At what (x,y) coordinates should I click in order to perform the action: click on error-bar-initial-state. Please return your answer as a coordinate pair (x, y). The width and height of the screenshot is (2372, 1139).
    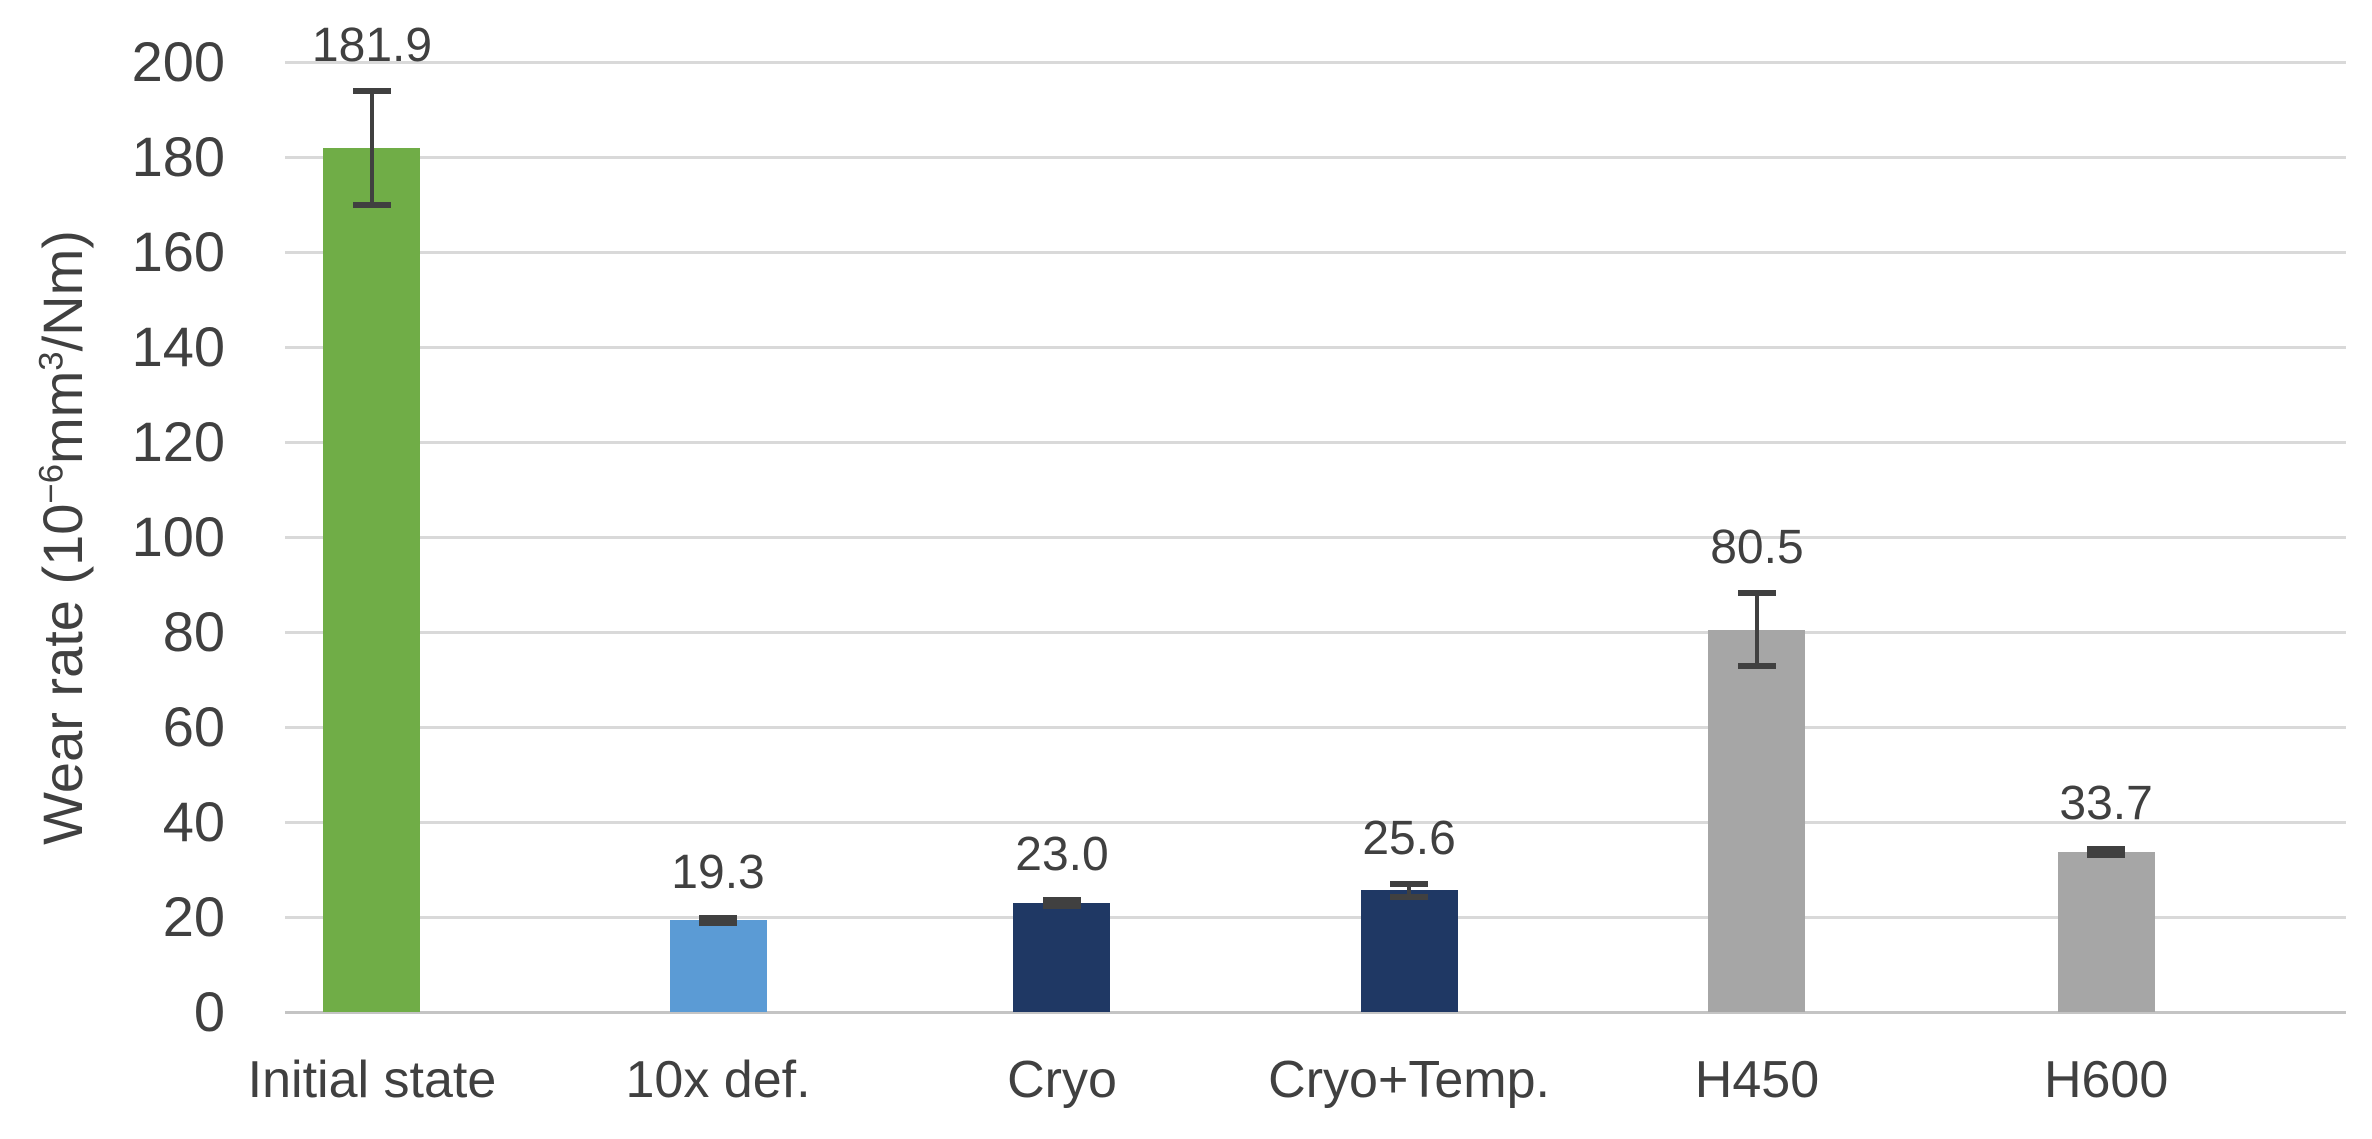
    Looking at the image, I should click on (371, 147).